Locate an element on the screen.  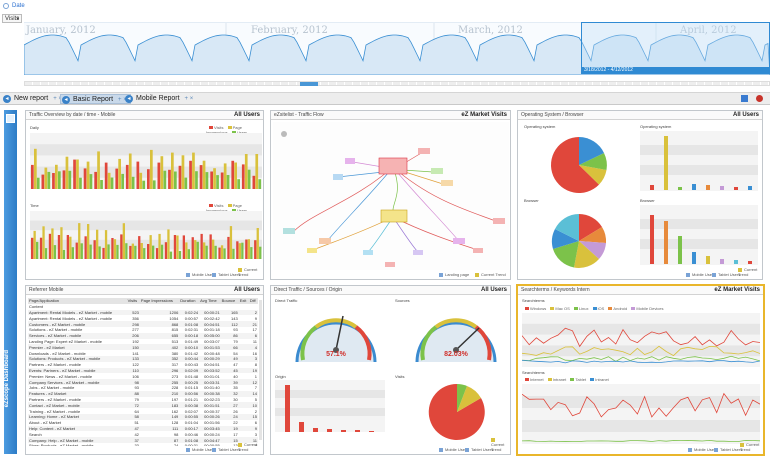
table-cell: 58 is located at coordinates (133, 416).